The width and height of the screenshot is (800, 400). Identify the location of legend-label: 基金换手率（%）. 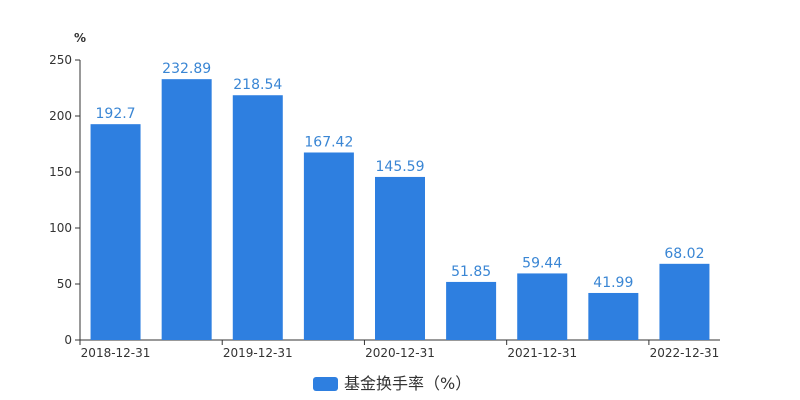
(407, 383).